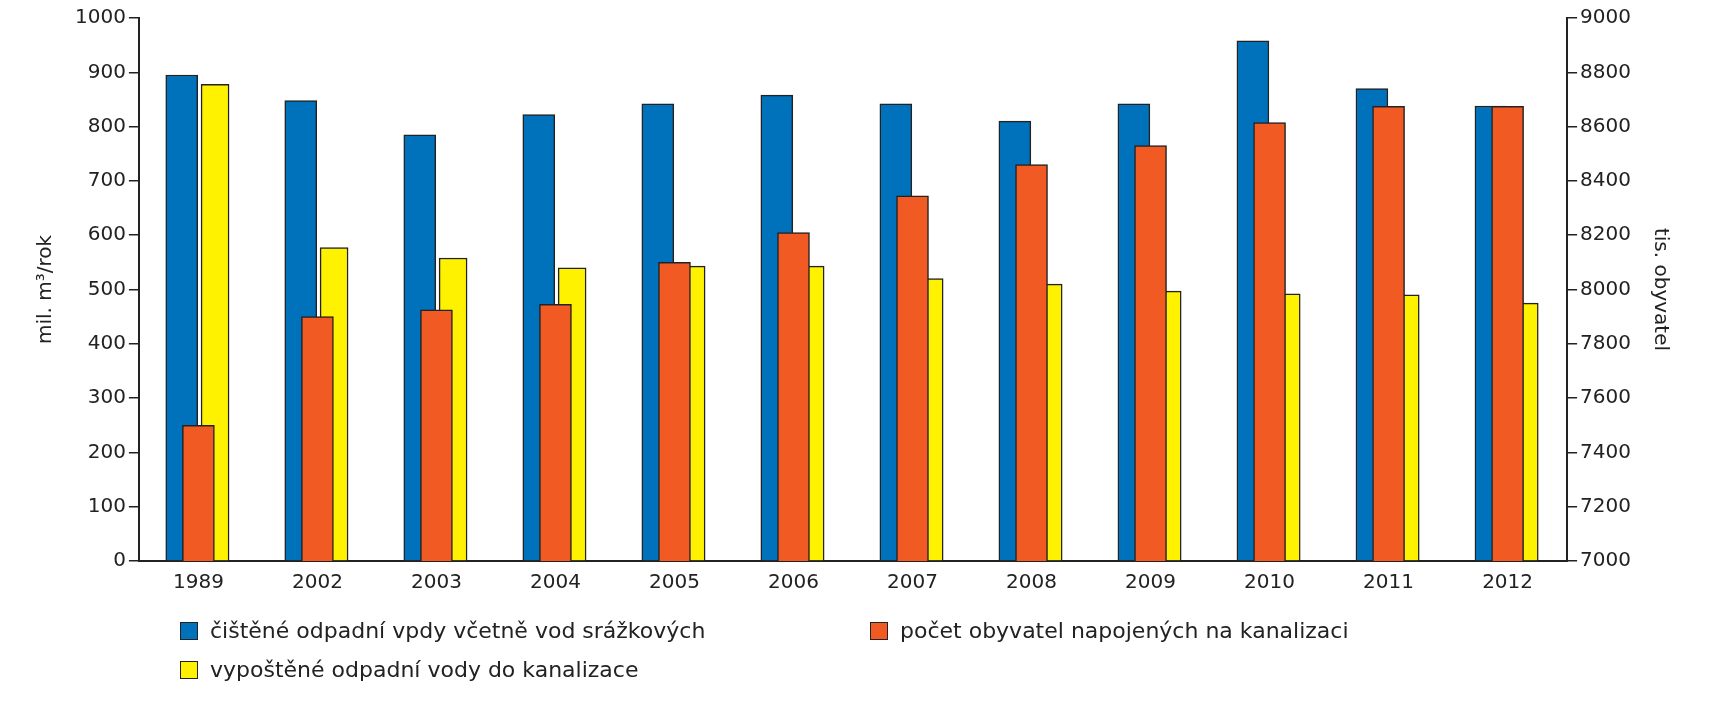  Describe the element at coordinates (1606, 342) in the screenshot. I see `y2-tick-label: 7800` at that location.